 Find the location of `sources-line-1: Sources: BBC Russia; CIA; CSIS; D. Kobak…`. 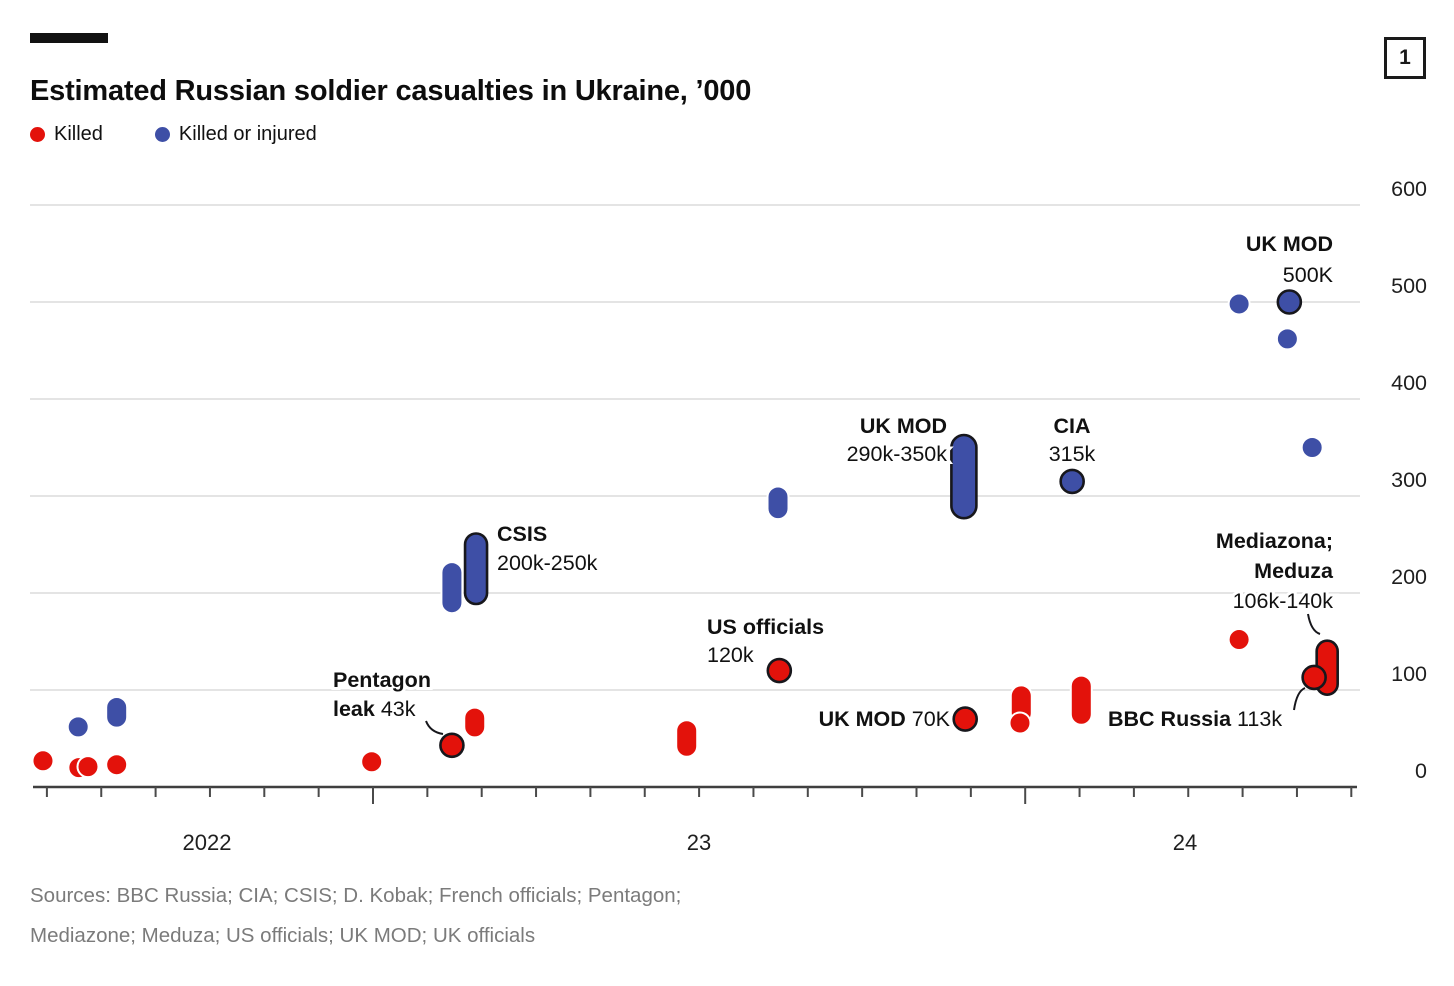

sources-line-1: Sources: BBC Russia; CIA; CSIS; D. Kobak… is located at coordinates (356, 895).